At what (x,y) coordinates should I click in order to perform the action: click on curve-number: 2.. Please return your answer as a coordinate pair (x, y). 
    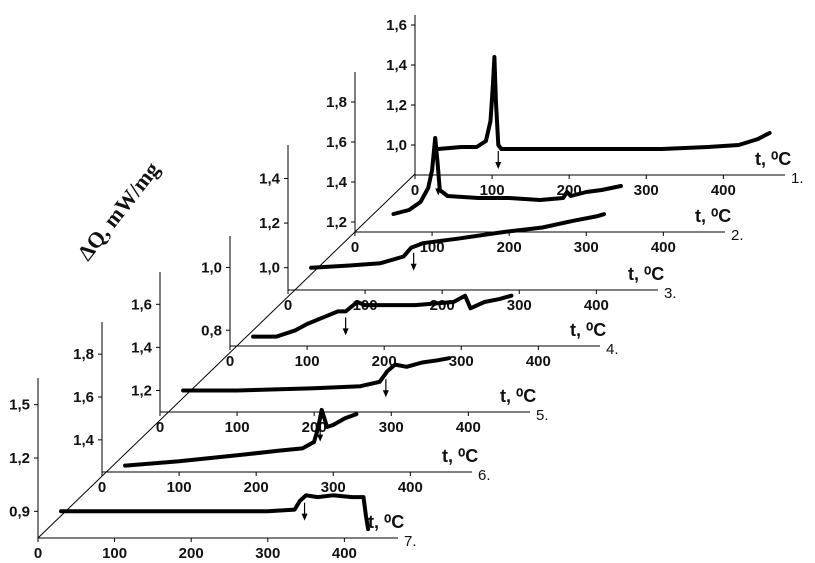
    Looking at the image, I should click on (737, 235).